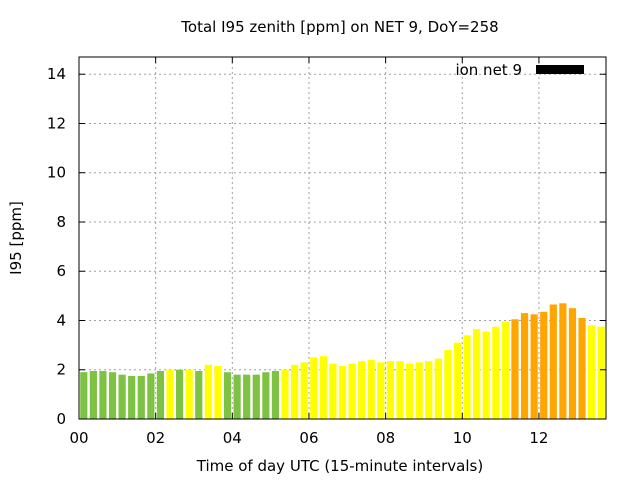  Describe the element at coordinates (385, 438) in the screenshot. I see `x-tick-label: 08` at that location.